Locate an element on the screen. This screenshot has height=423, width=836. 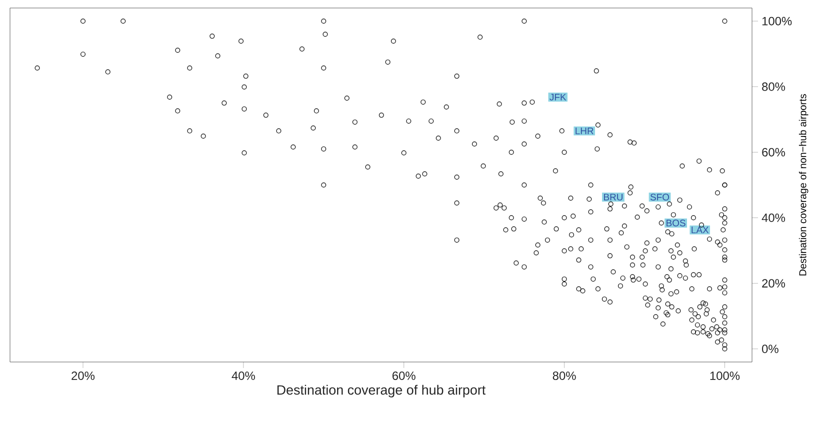
annotation: BOS is located at coordinates (676, 223).